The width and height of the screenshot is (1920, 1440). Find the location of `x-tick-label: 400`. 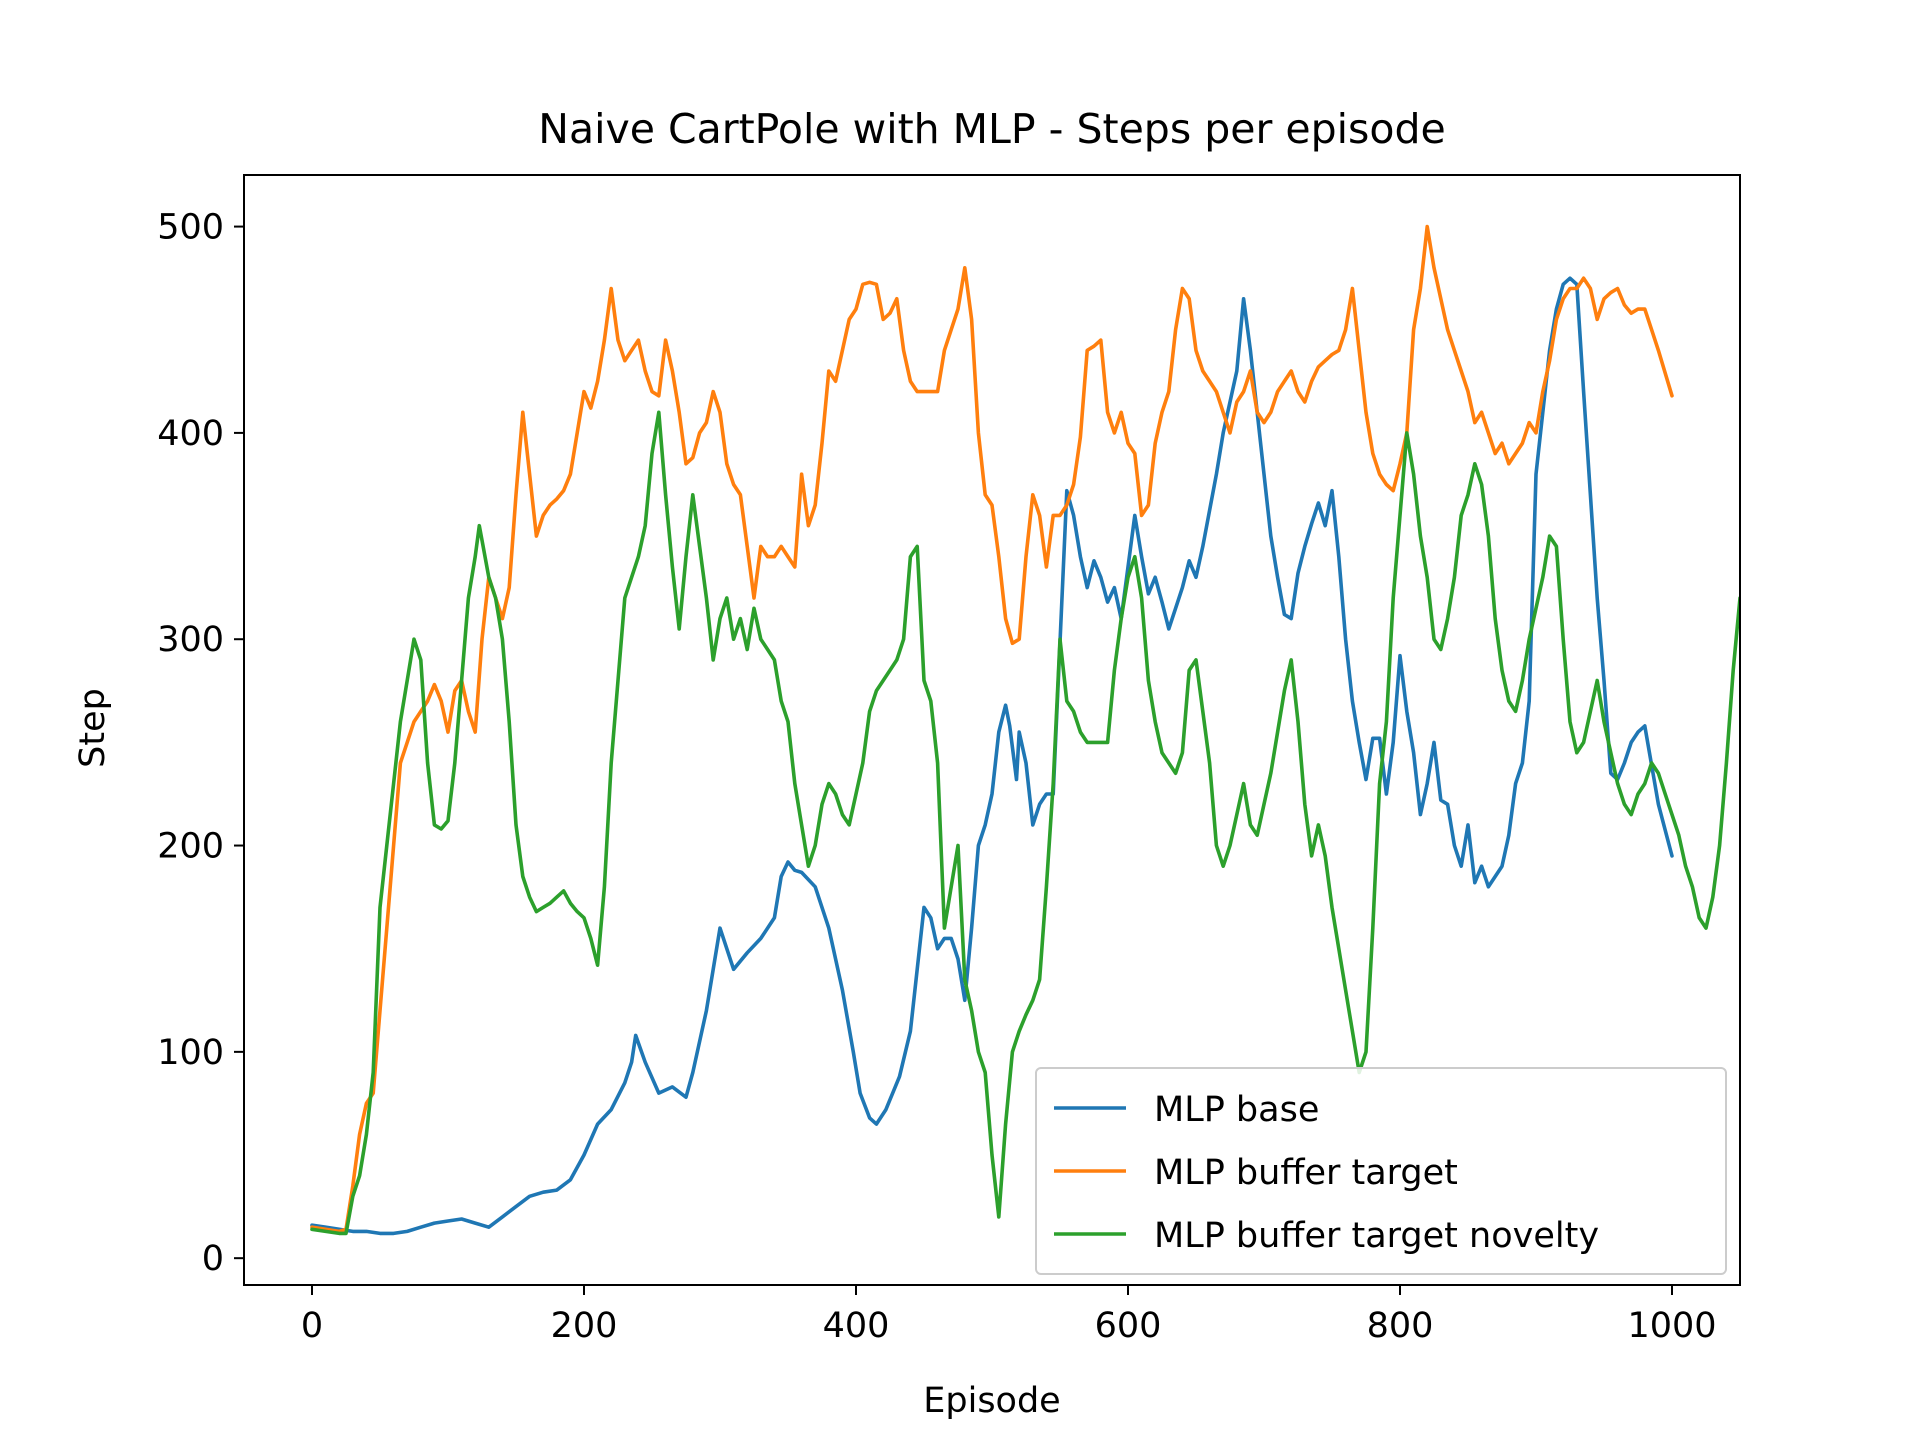

x-tick-label: 400 is located at coordinates (856, 1326).